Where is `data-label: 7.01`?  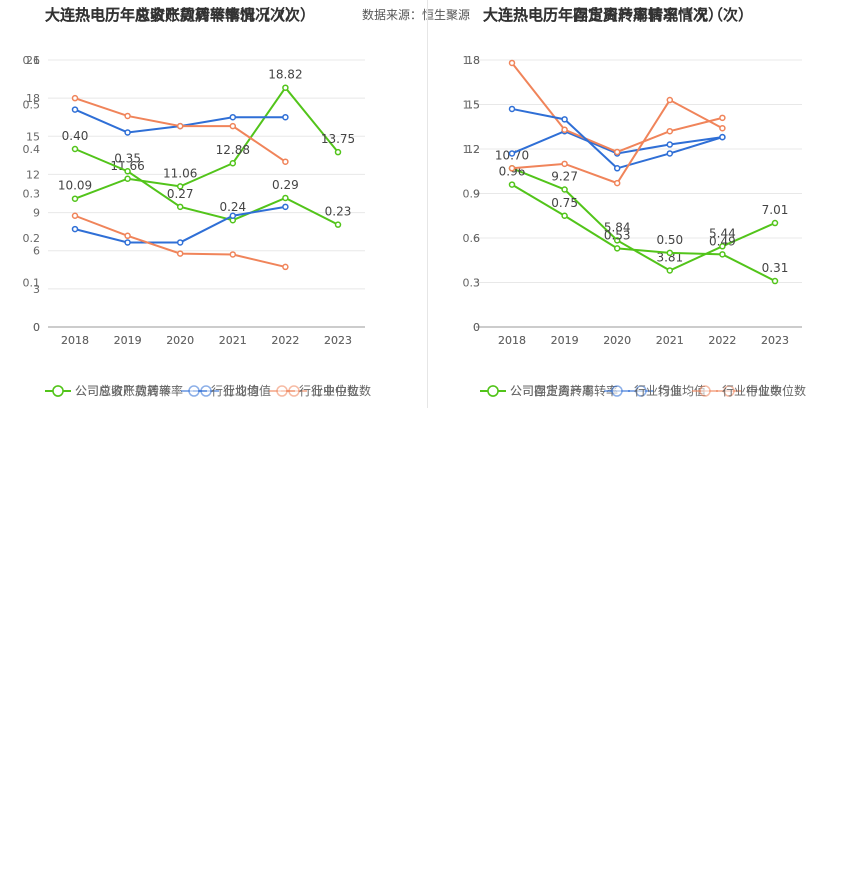 data-label: 7.01 is located at coordinates (775, 210).